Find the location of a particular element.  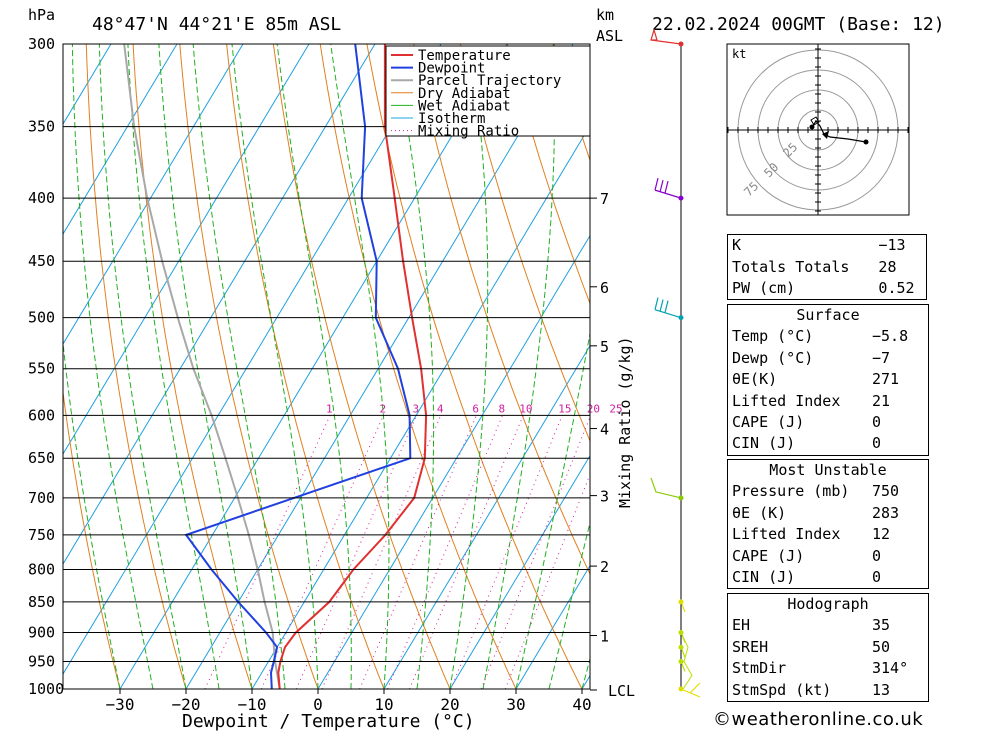

mixing-ratio-tick-label: 10 is located at coordinates (525, 408).